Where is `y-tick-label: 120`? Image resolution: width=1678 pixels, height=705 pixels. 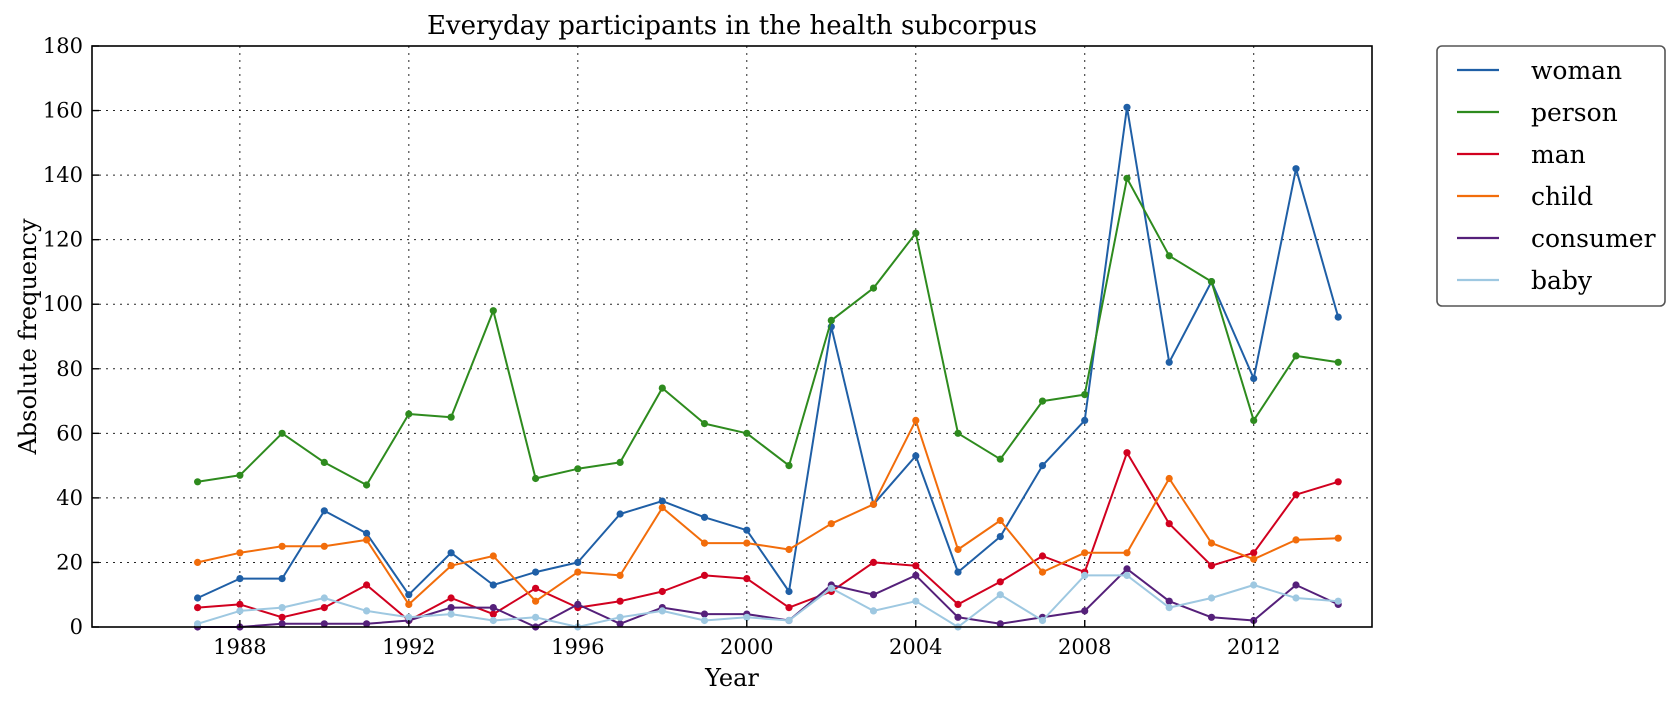
y-tick-label: 120 is located at coordinates (63, 240).